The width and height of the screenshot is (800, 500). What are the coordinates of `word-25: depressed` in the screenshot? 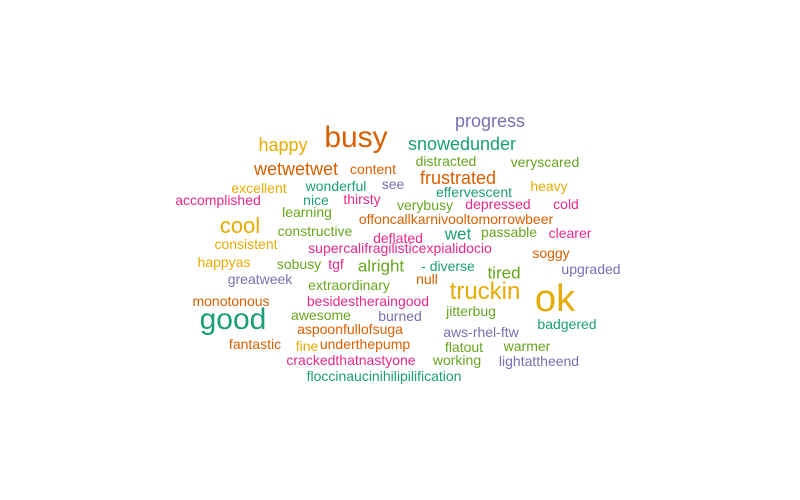 It's located at (498, 204).